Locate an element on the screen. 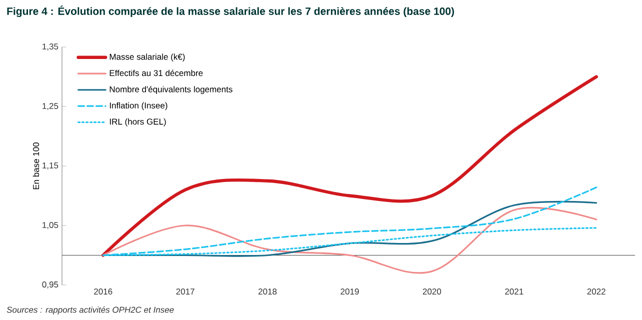 The height and width of the screenshot is (320, 642). x-tick-label: 2022 is located at coordinates (596, 291).